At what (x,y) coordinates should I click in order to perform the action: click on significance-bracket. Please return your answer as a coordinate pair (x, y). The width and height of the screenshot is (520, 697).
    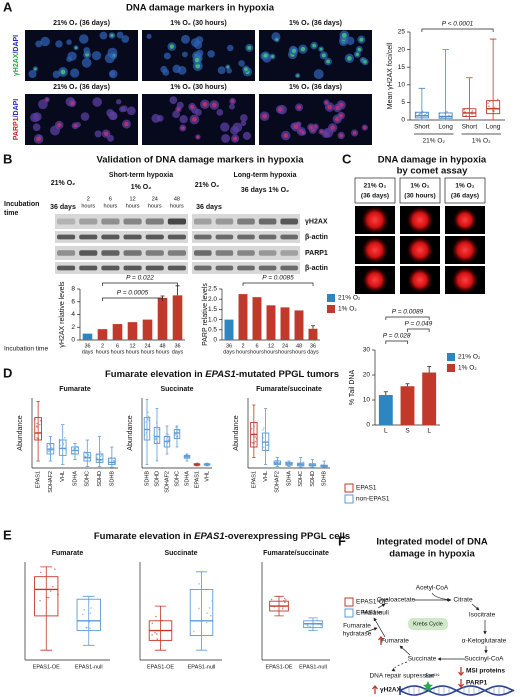
    Looking at the image, I should click on (418, 330).